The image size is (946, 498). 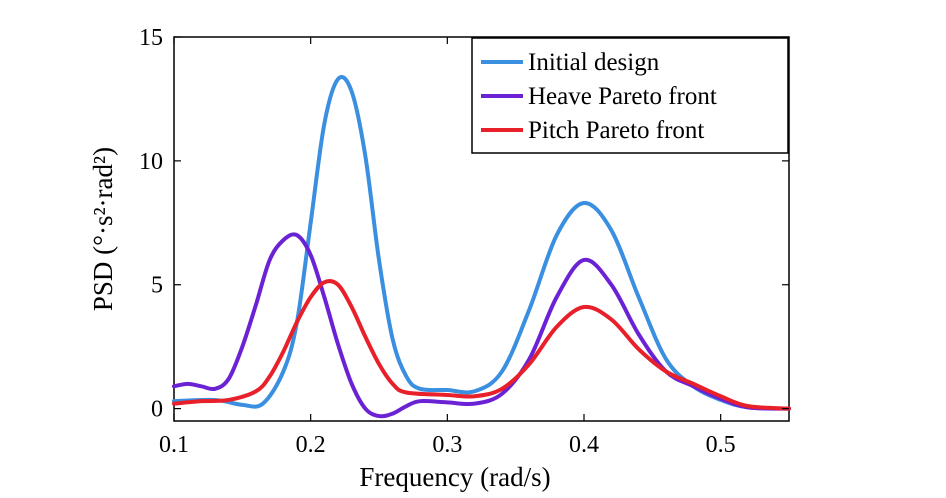 I want to click on x-tick-label: 0.4, so click(x=584, y=445).